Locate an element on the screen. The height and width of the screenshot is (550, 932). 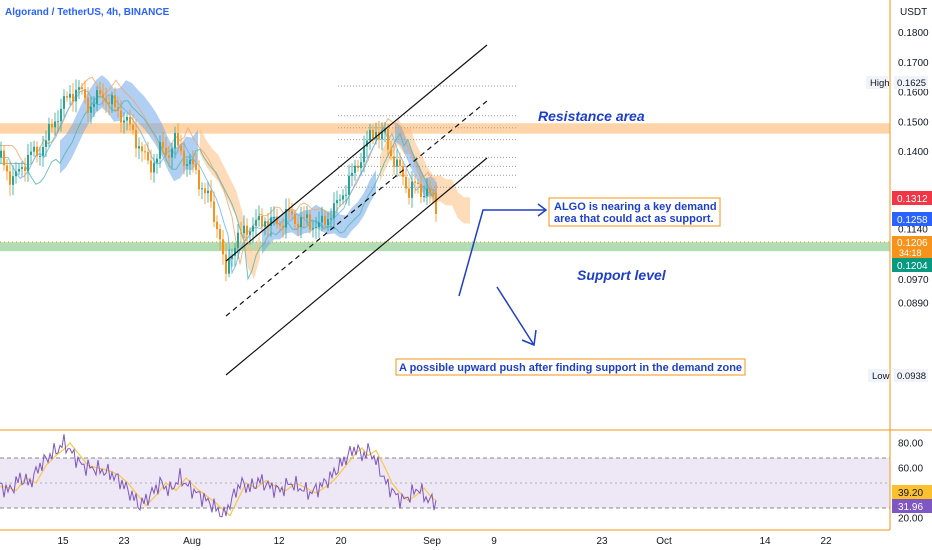
high-marker: High 0.1625 is located at coordinates (897, 82).